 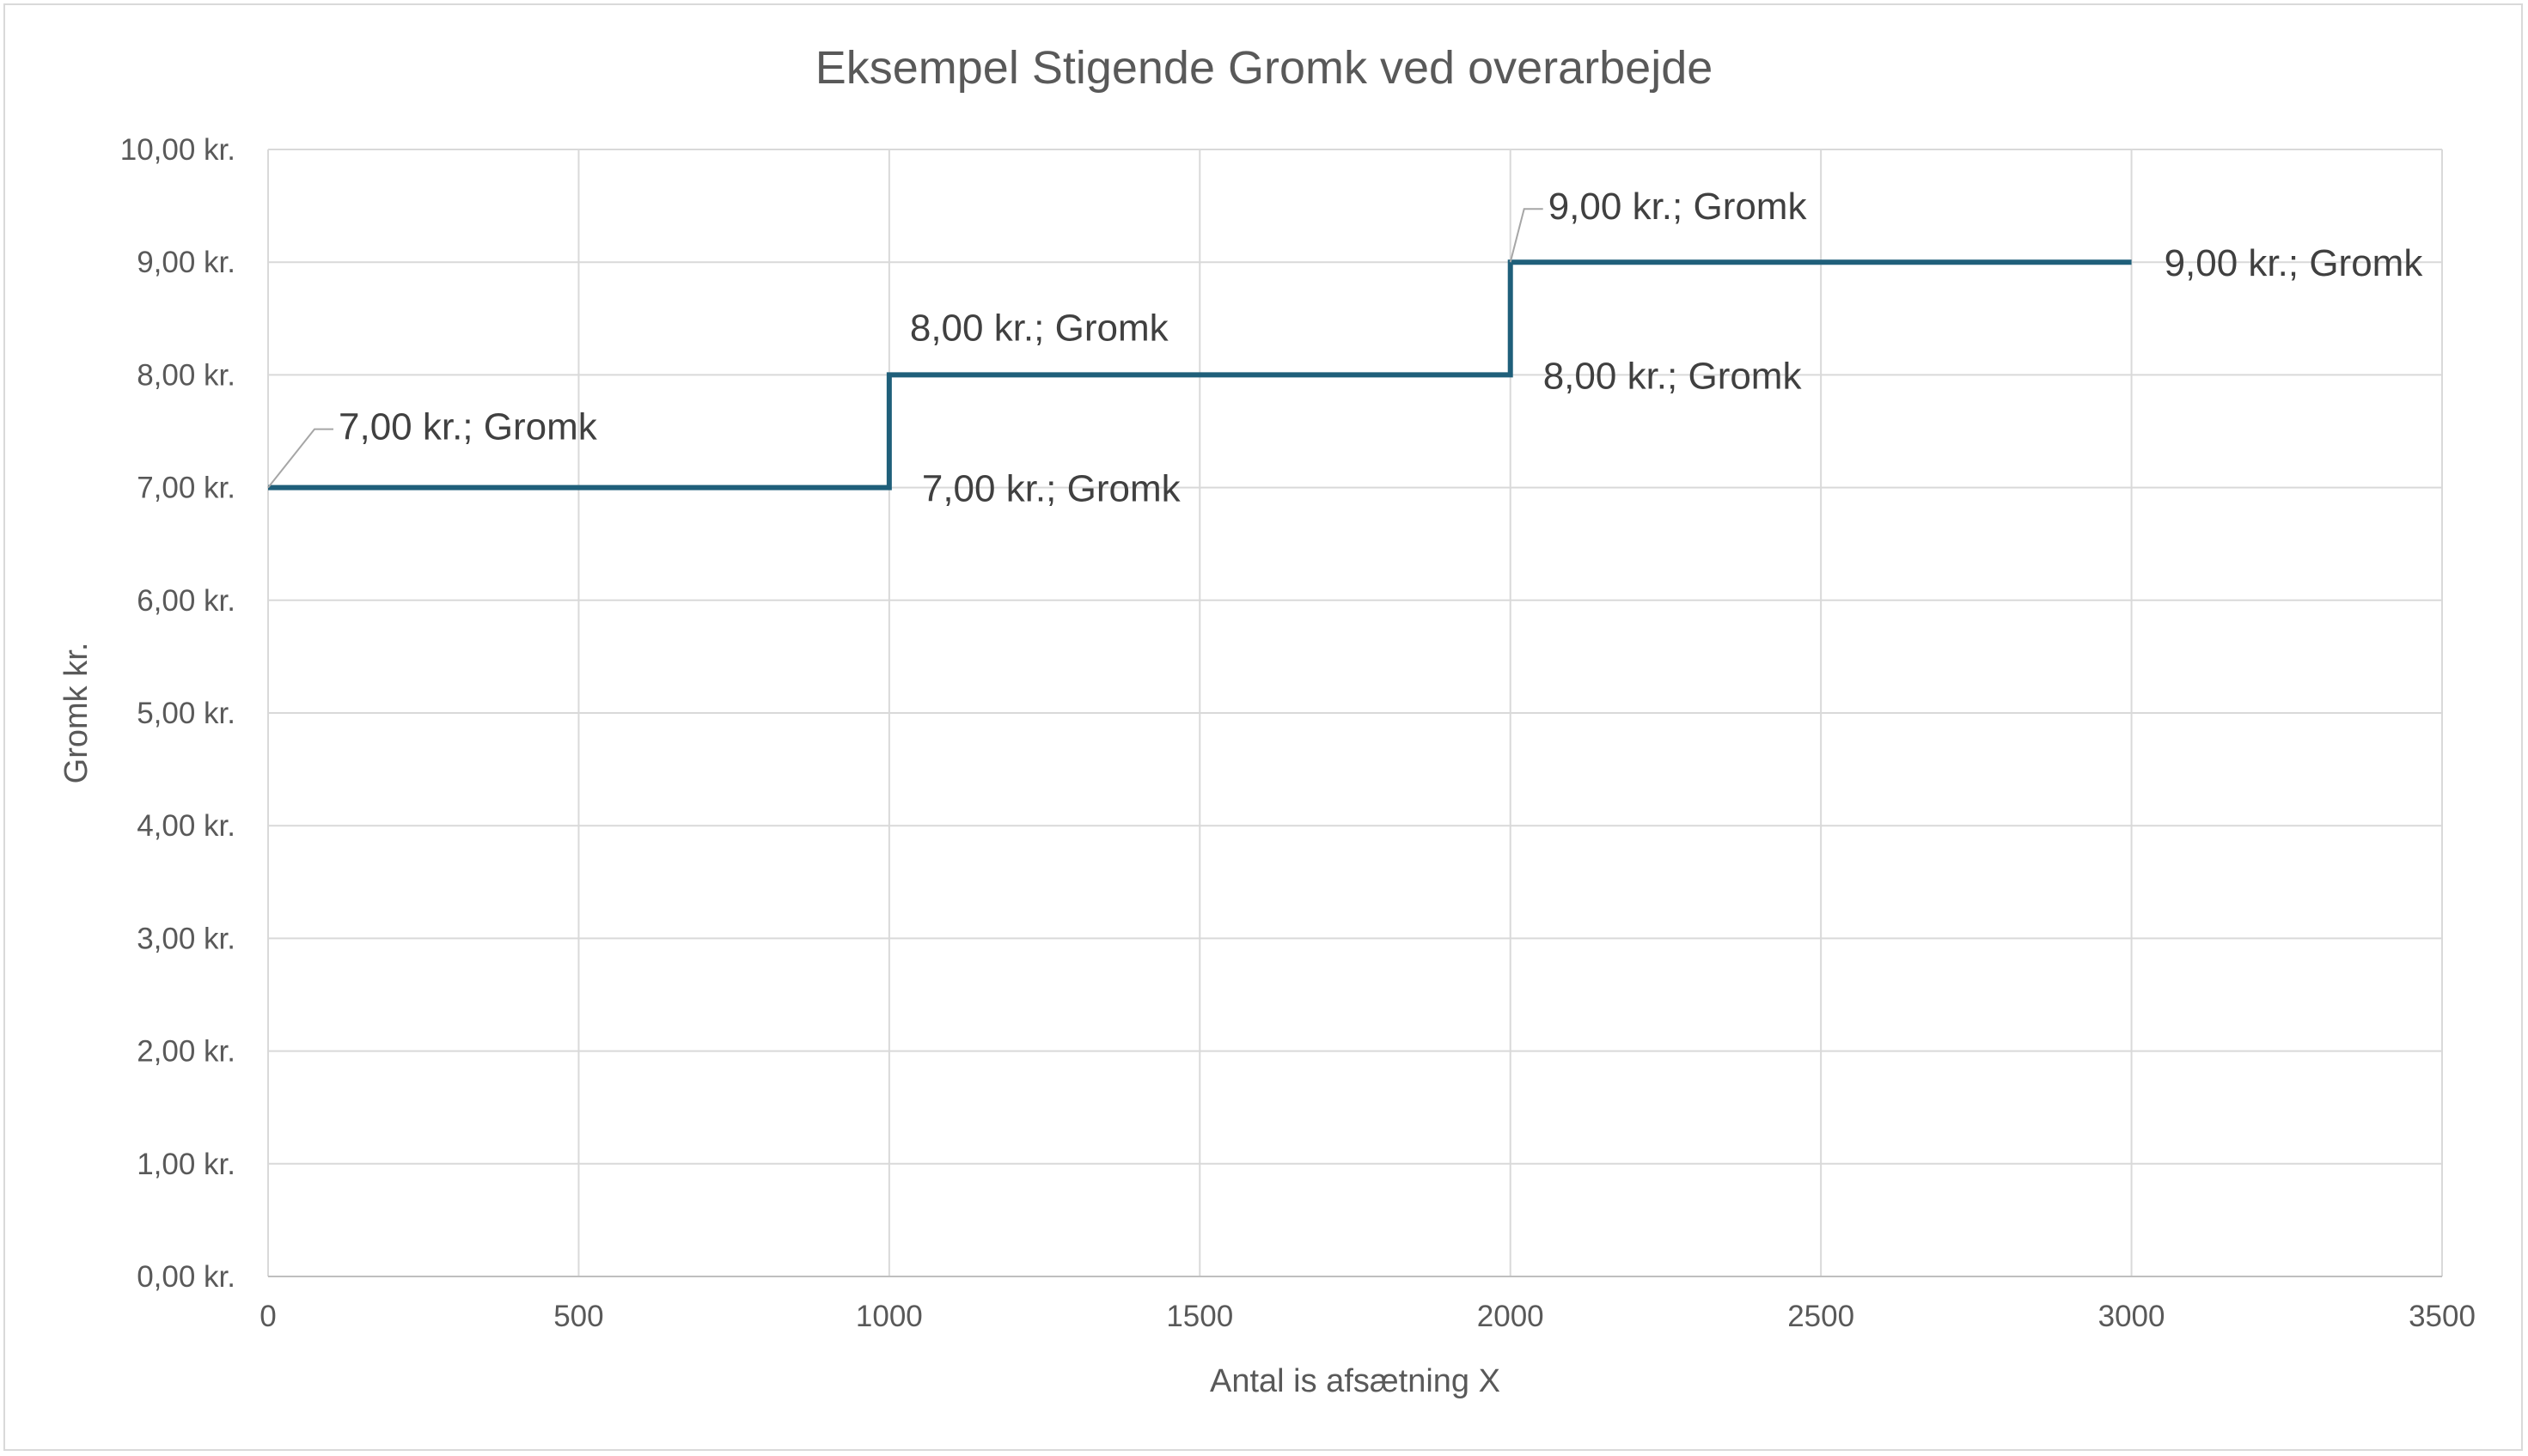 I want to click on y-tick-label: 0,00 kr., so click(x=186, y=1277).